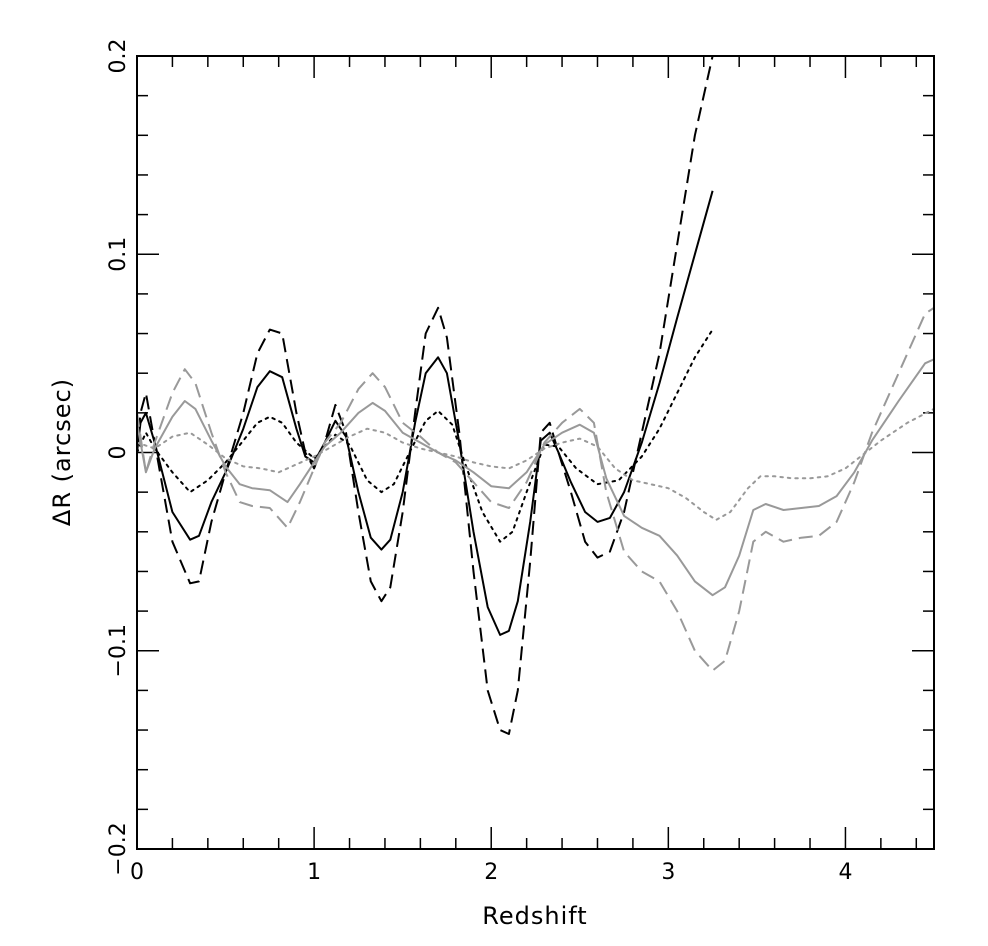  I want to click on y-tick-label: 0, so click(118, 453).